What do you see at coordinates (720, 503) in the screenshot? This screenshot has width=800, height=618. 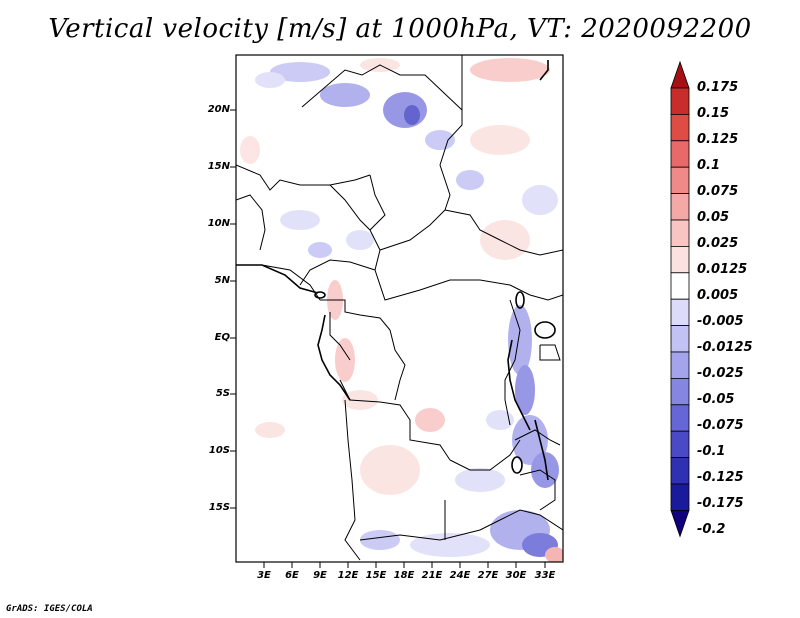 I see `colorbar-label: -0.175` at bounding box center [720, 503].